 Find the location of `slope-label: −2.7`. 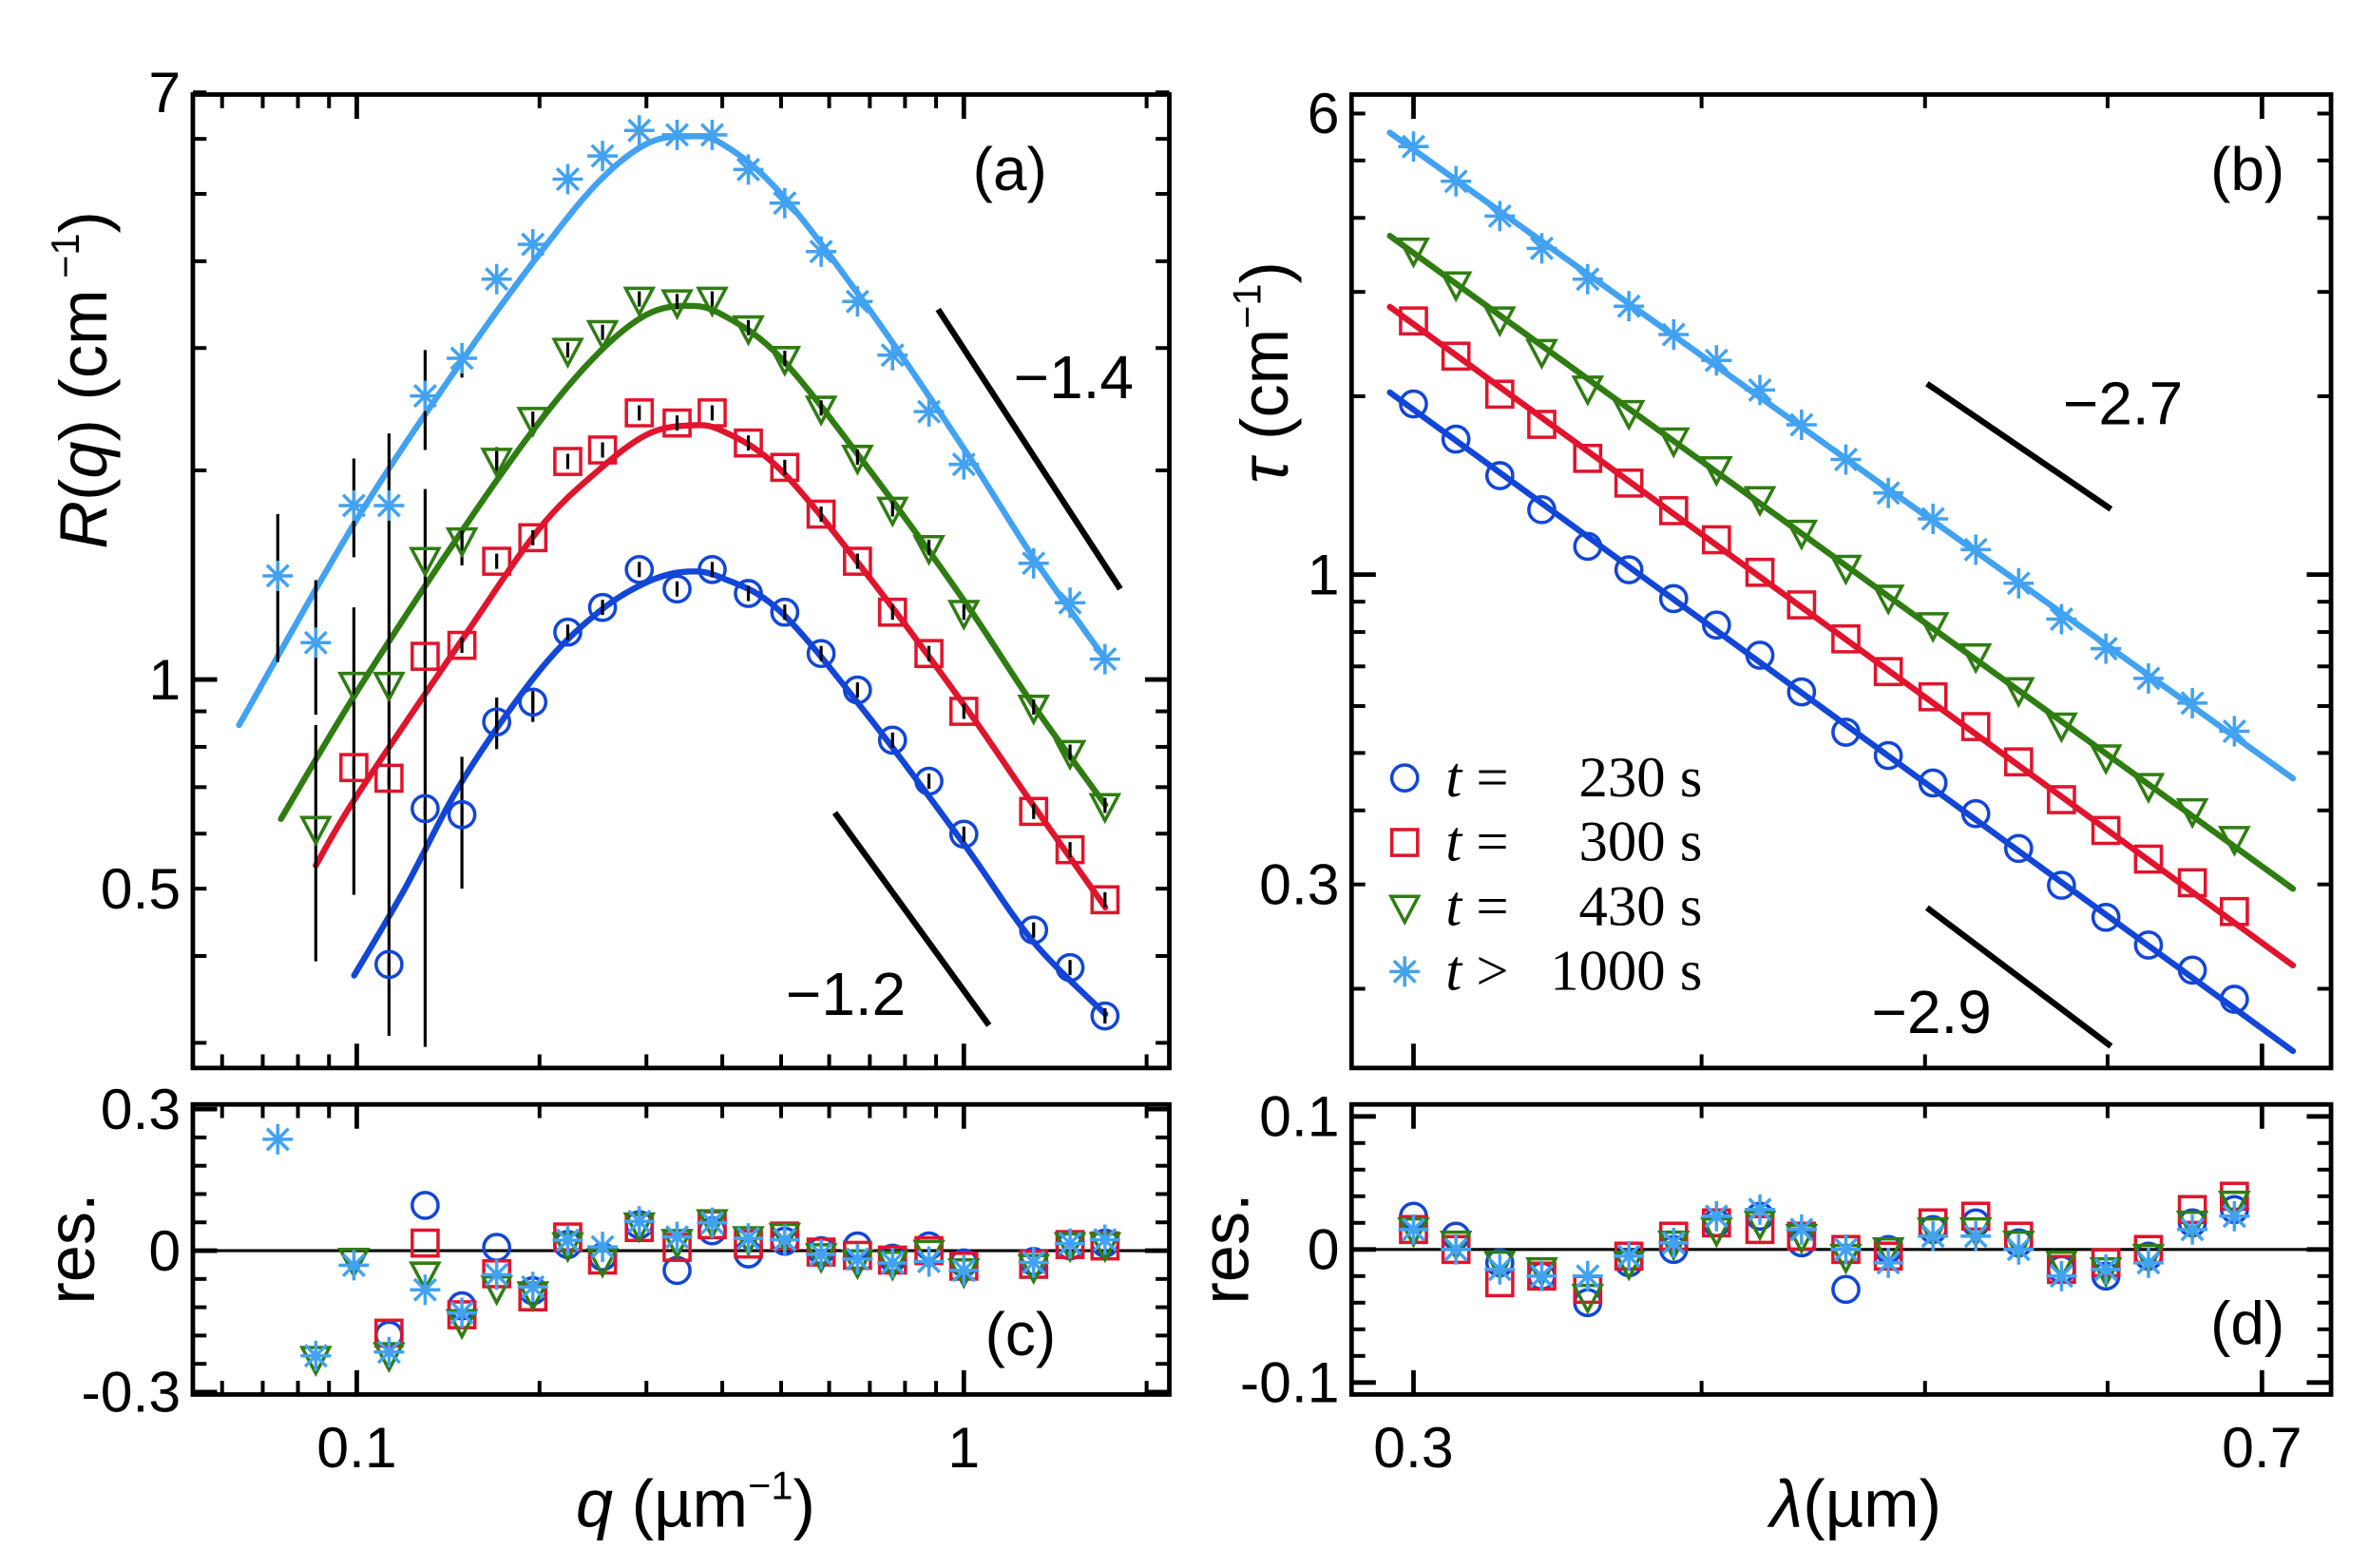

slope-label: −2.7 is located at coordinates (2123, 403).